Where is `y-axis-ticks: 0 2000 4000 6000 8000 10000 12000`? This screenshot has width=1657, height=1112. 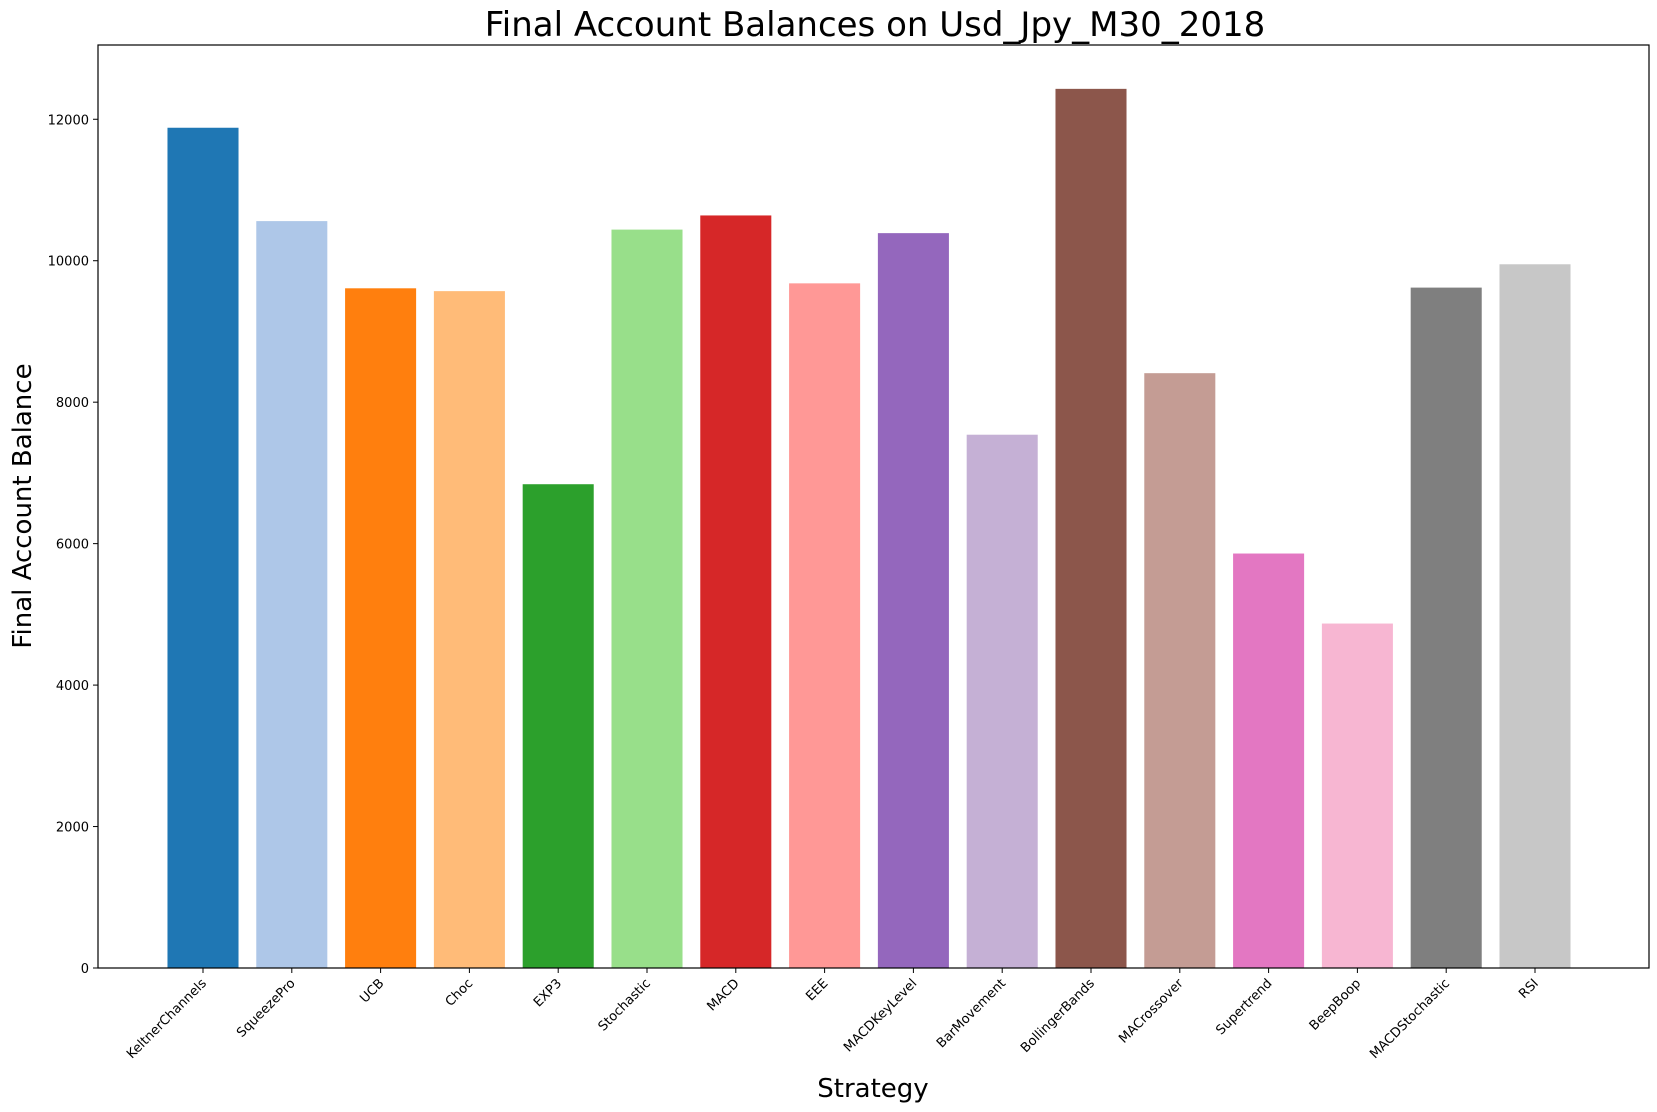 y-axis-ticks: 0 2000 4000 6000 8000 10000 12000 is located at coordinates (73, 545).